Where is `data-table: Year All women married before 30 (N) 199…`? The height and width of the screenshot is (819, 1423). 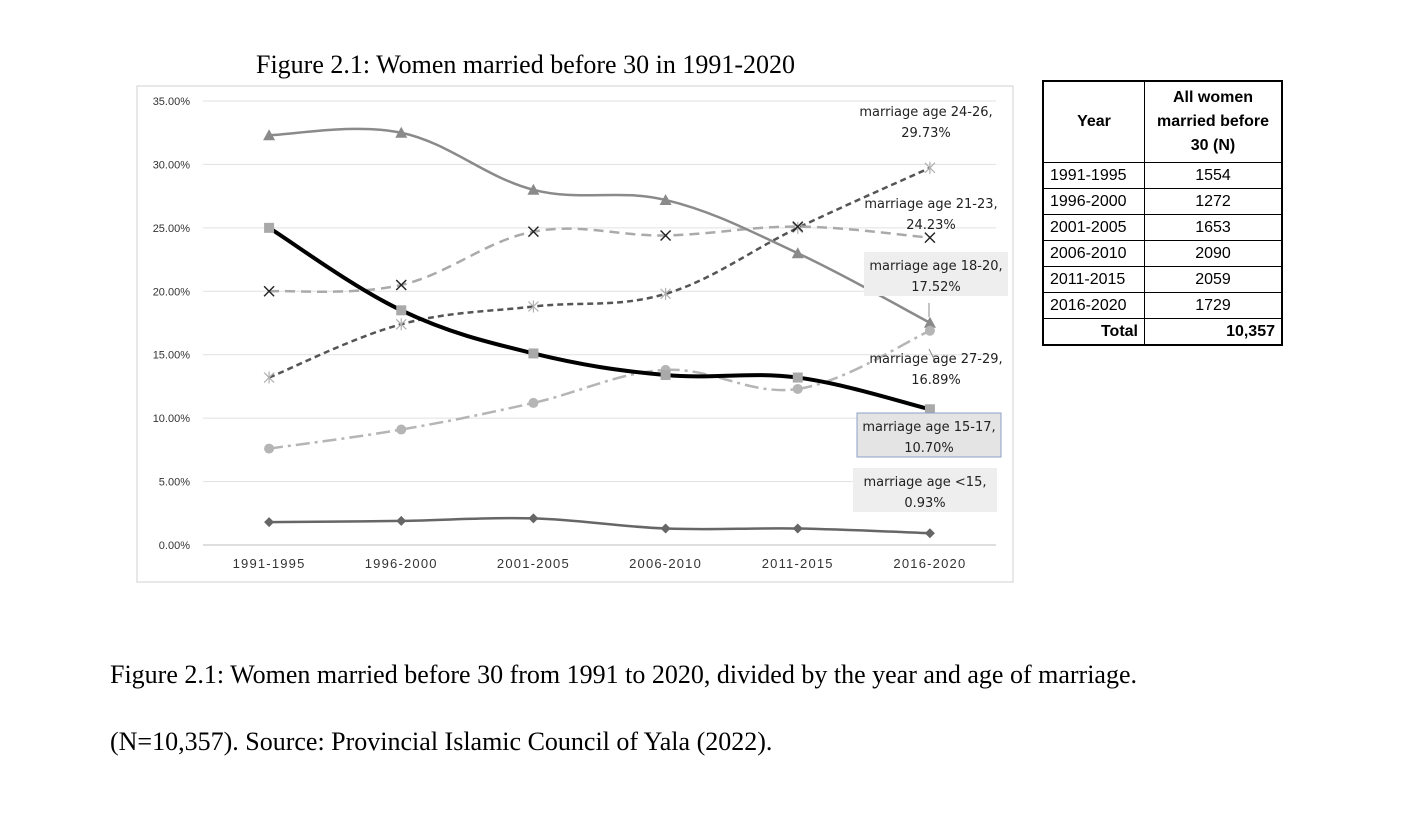 data-table: Year All women married before 30 (N) 199… is located at coordinates (1162, 213).